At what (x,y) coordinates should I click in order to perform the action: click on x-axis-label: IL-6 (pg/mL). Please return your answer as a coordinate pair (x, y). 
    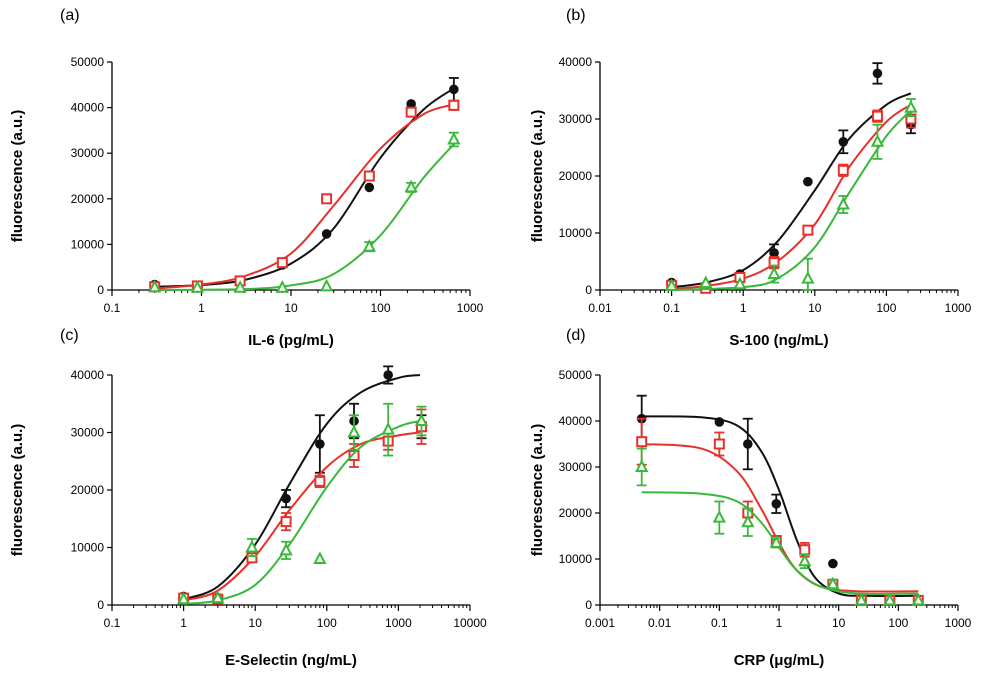
    Looking at the image, I should click on (291, 340).